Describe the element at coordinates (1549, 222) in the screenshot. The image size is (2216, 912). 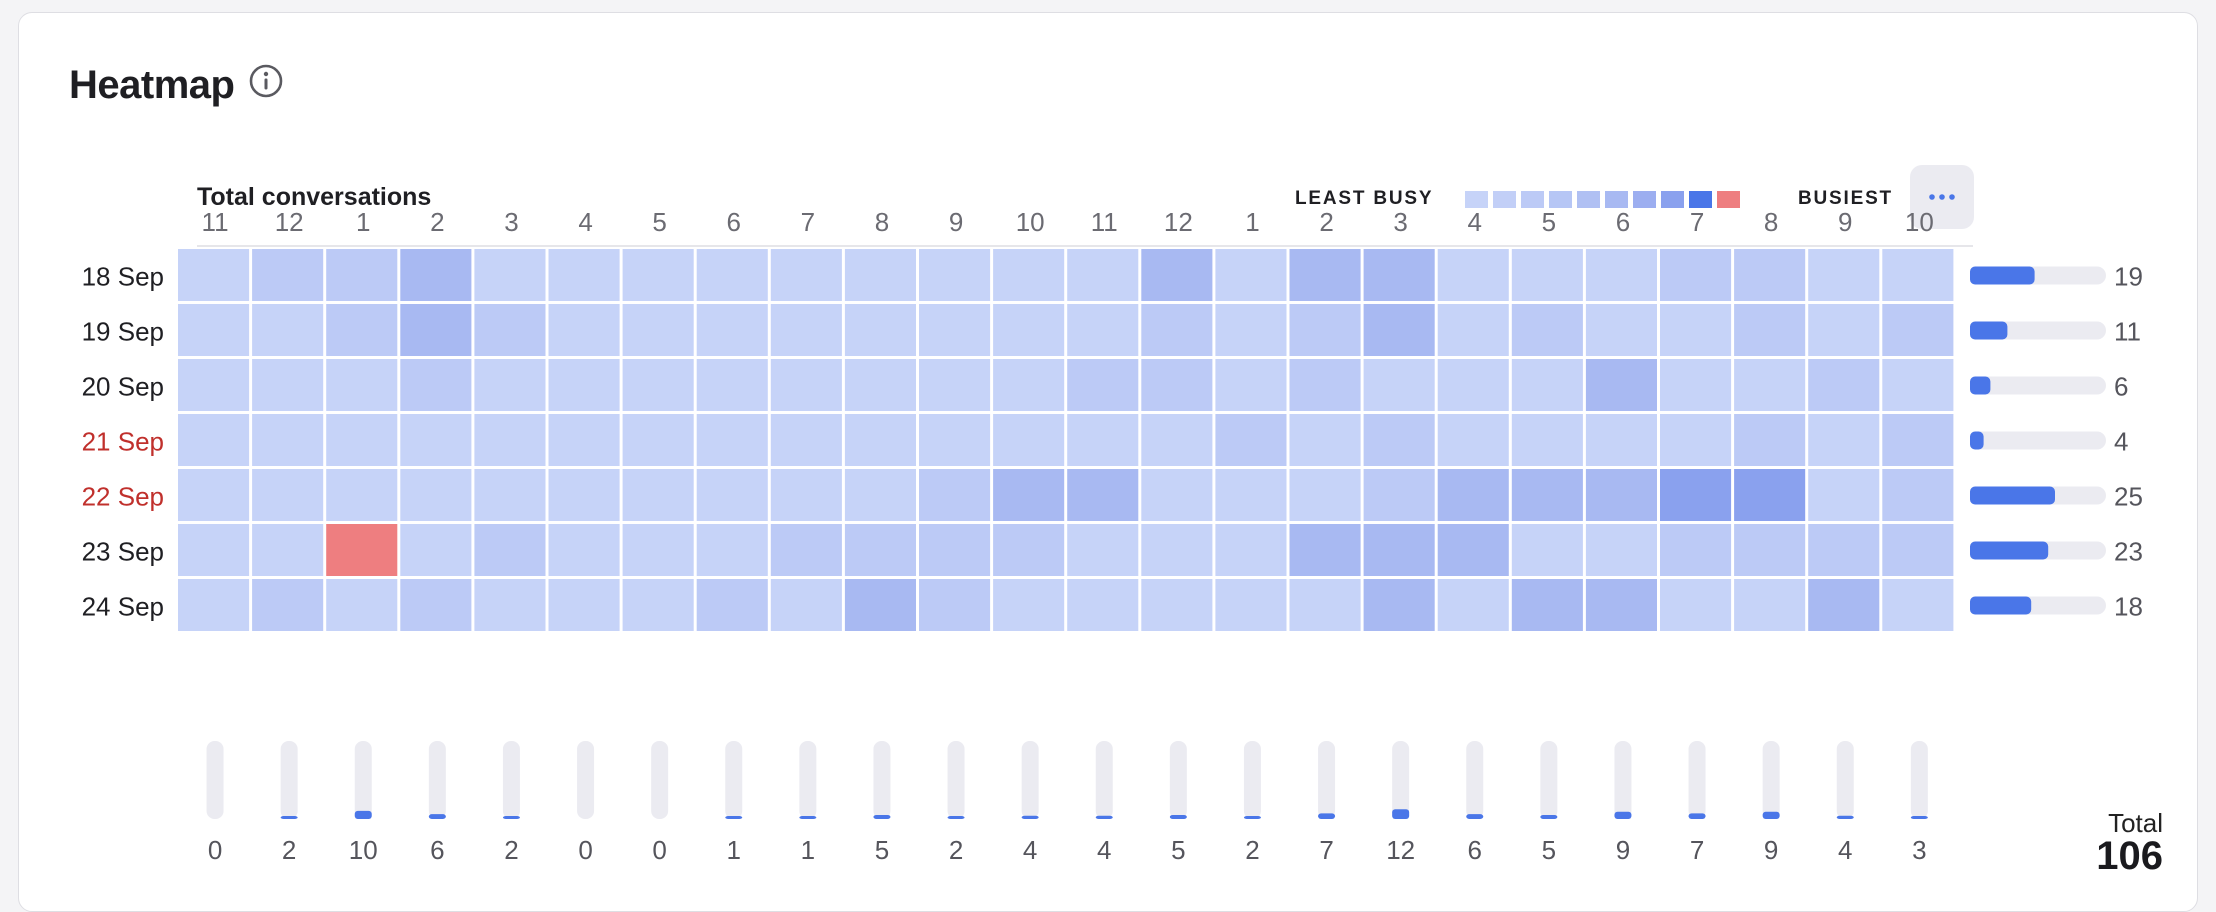
I see `hour-label-number: 5` at that location.